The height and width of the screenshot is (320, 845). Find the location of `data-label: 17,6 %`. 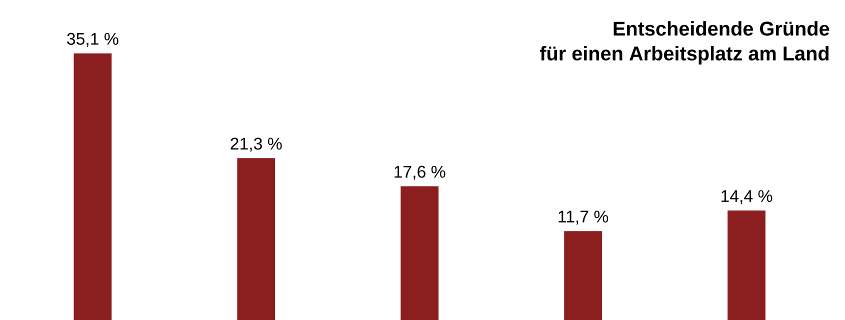

data-label: 17,6 % is located at coordinates (420, 173).